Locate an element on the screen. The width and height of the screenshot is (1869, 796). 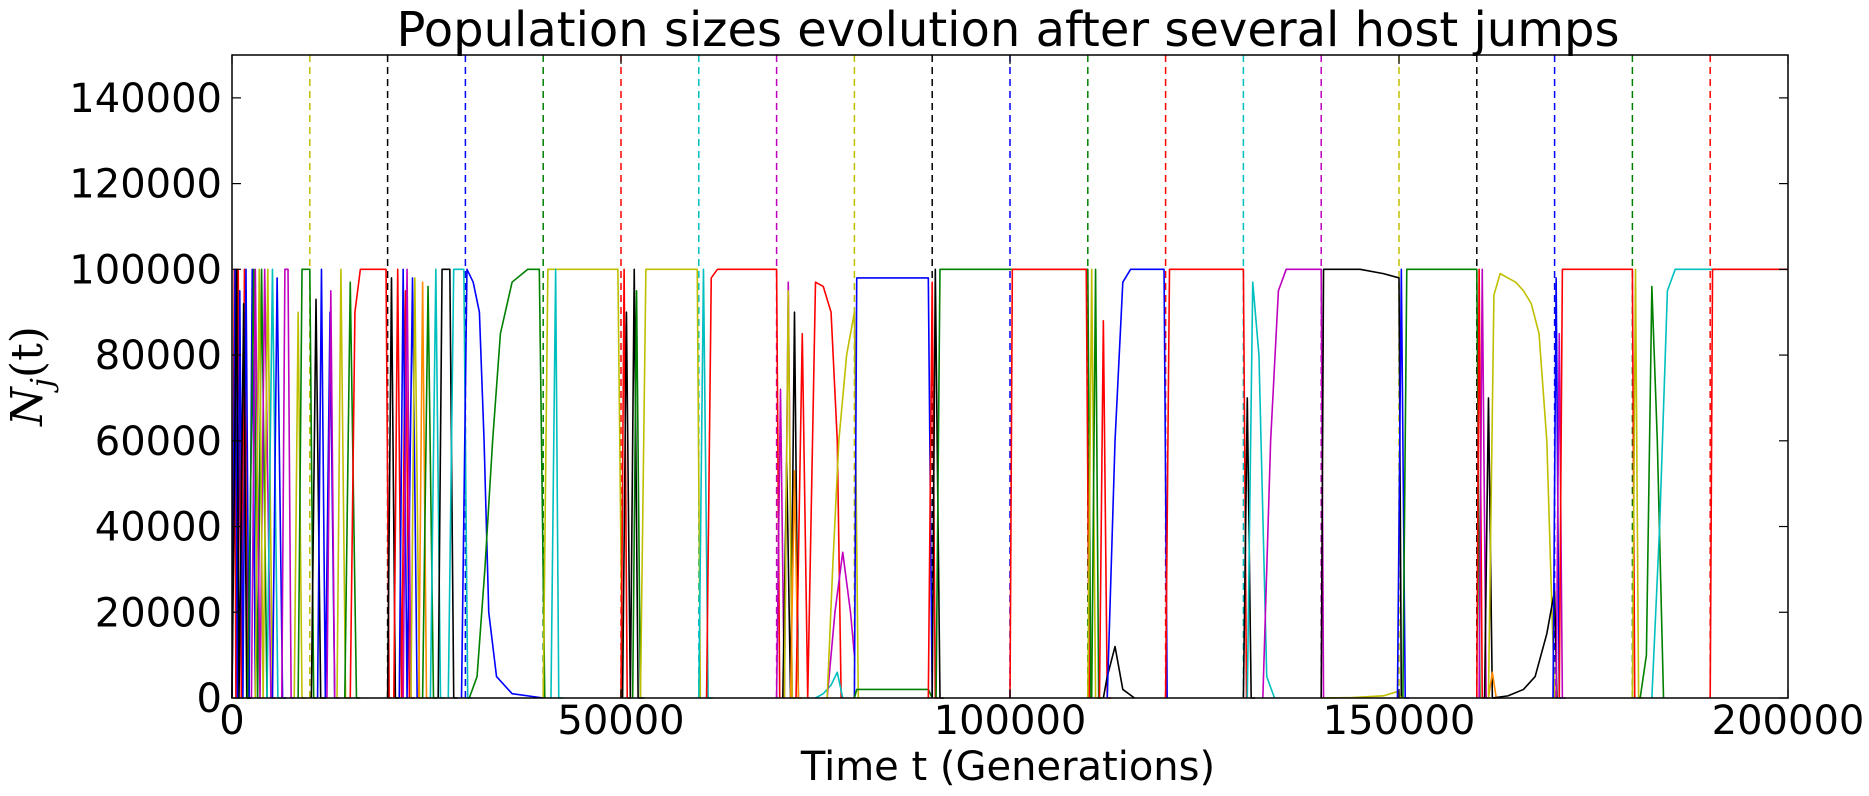
x-tick-label: 50000 is located at coordinates (620, 721).